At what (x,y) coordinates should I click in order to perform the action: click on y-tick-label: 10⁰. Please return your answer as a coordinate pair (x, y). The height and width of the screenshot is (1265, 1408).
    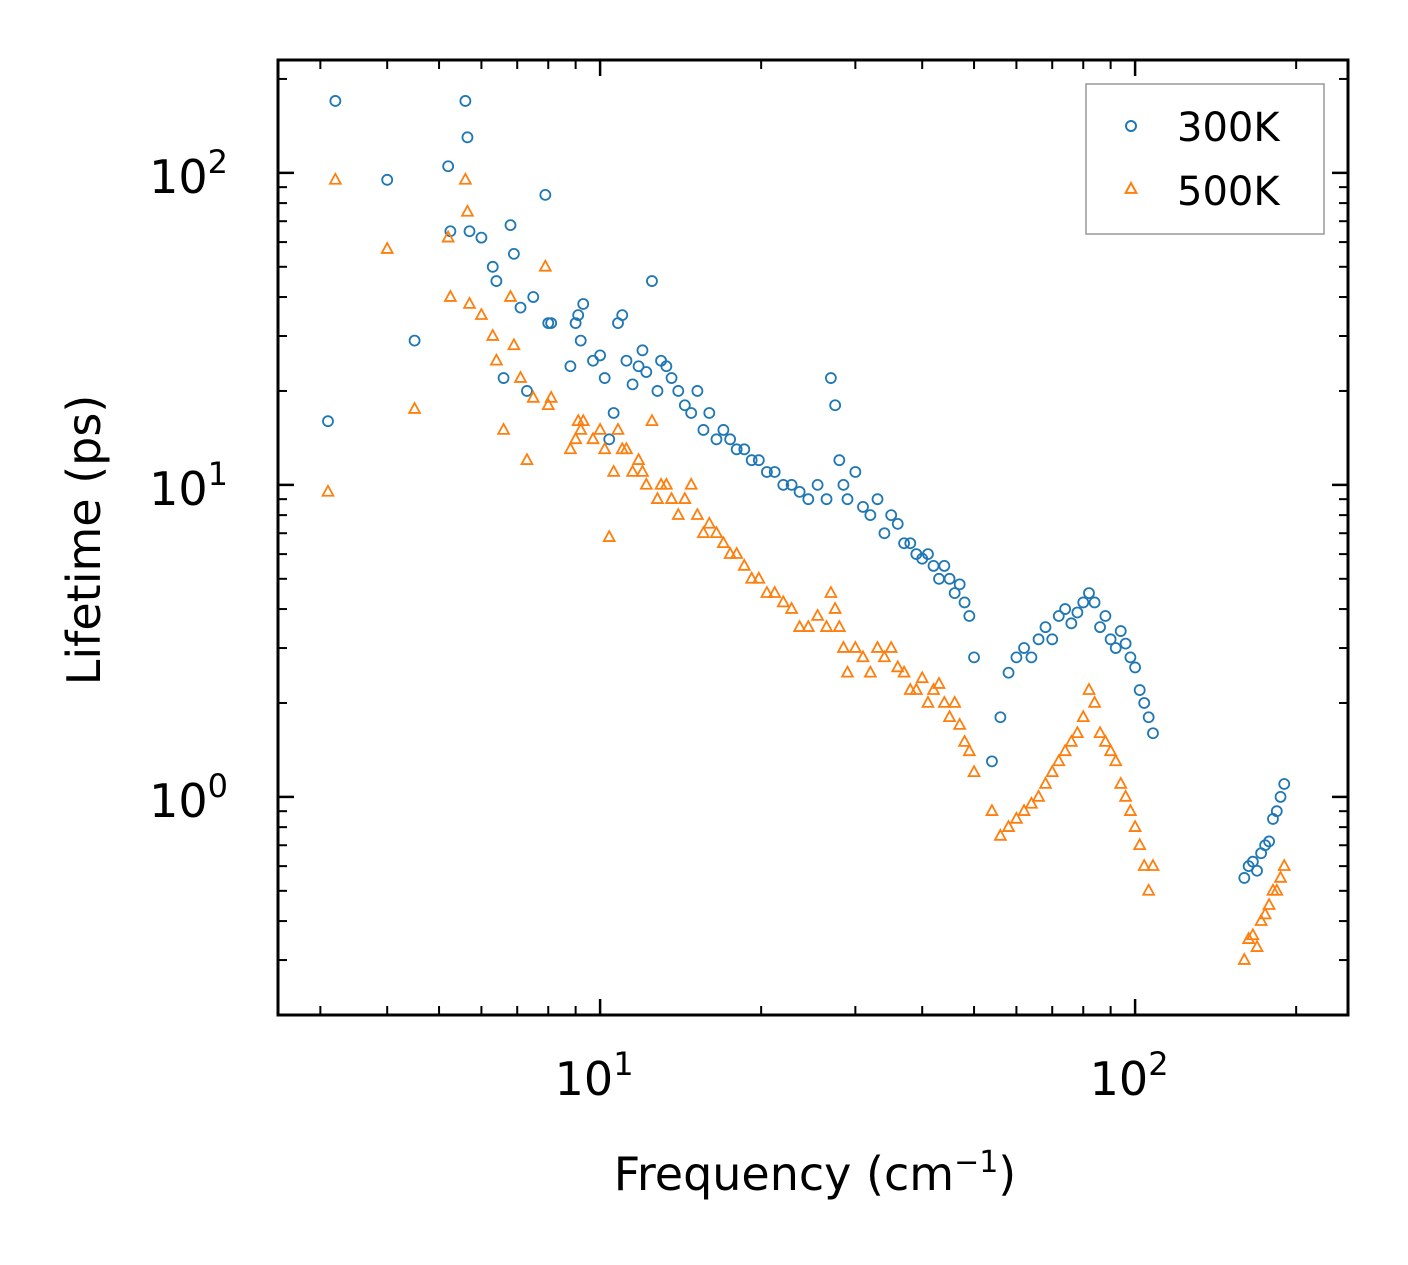
    Looking at the image, I should click on (188, 797).